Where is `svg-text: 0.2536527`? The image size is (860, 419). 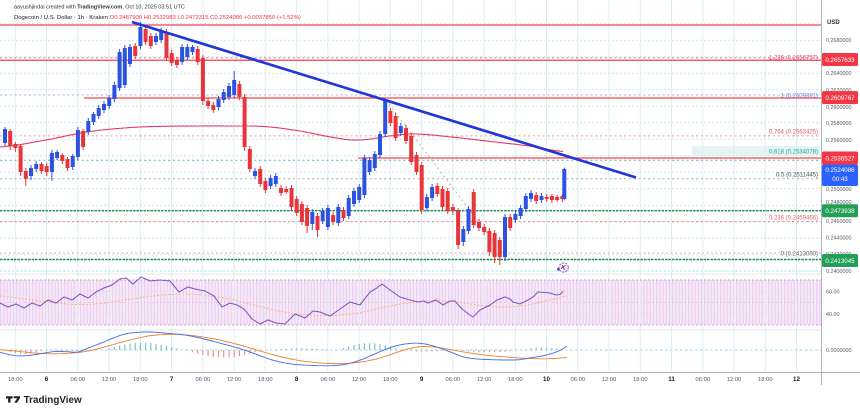 svg-text: 0.2536527 is located at coordinates (840, 158).